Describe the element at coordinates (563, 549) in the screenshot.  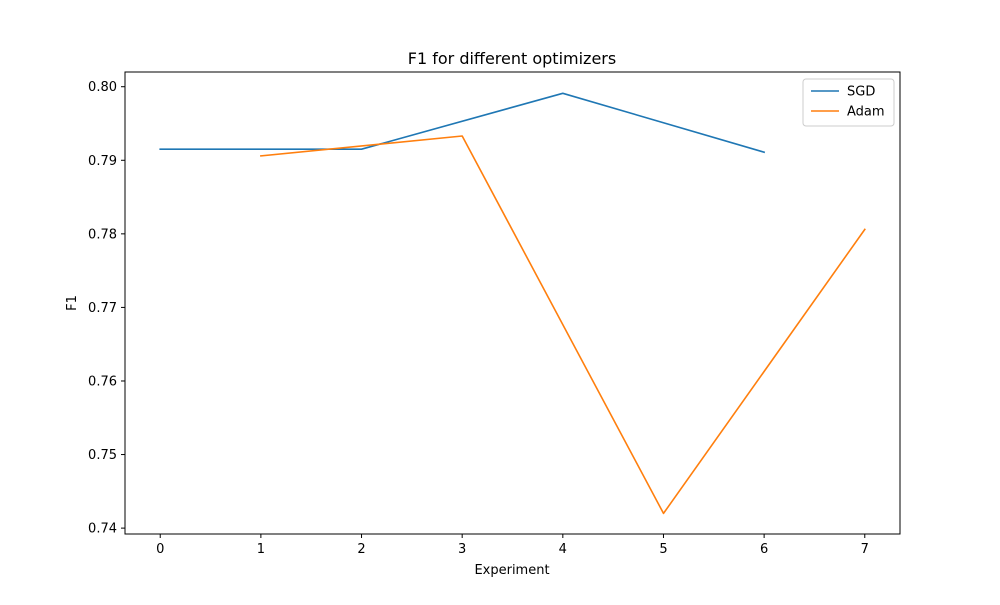
I see `x-tick-label: 4` at that location.